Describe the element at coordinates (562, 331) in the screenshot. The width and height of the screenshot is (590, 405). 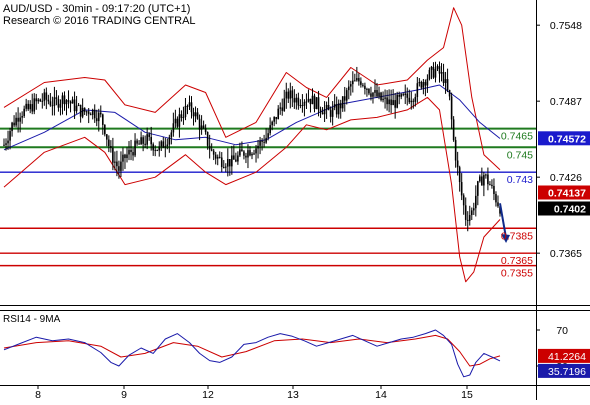
I see `rsi-y-tick-label: 70` at that location.